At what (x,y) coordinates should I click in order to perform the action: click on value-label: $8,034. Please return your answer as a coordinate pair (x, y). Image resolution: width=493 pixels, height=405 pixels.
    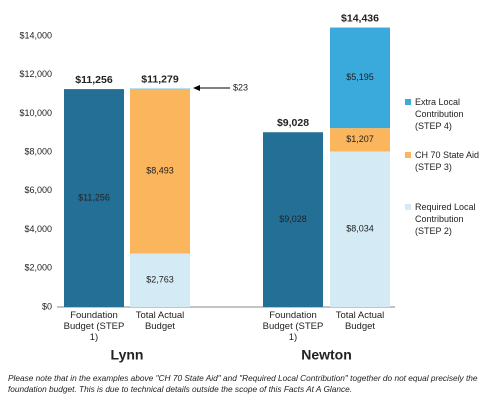
    Looking at the image, I should click on (360, 229).